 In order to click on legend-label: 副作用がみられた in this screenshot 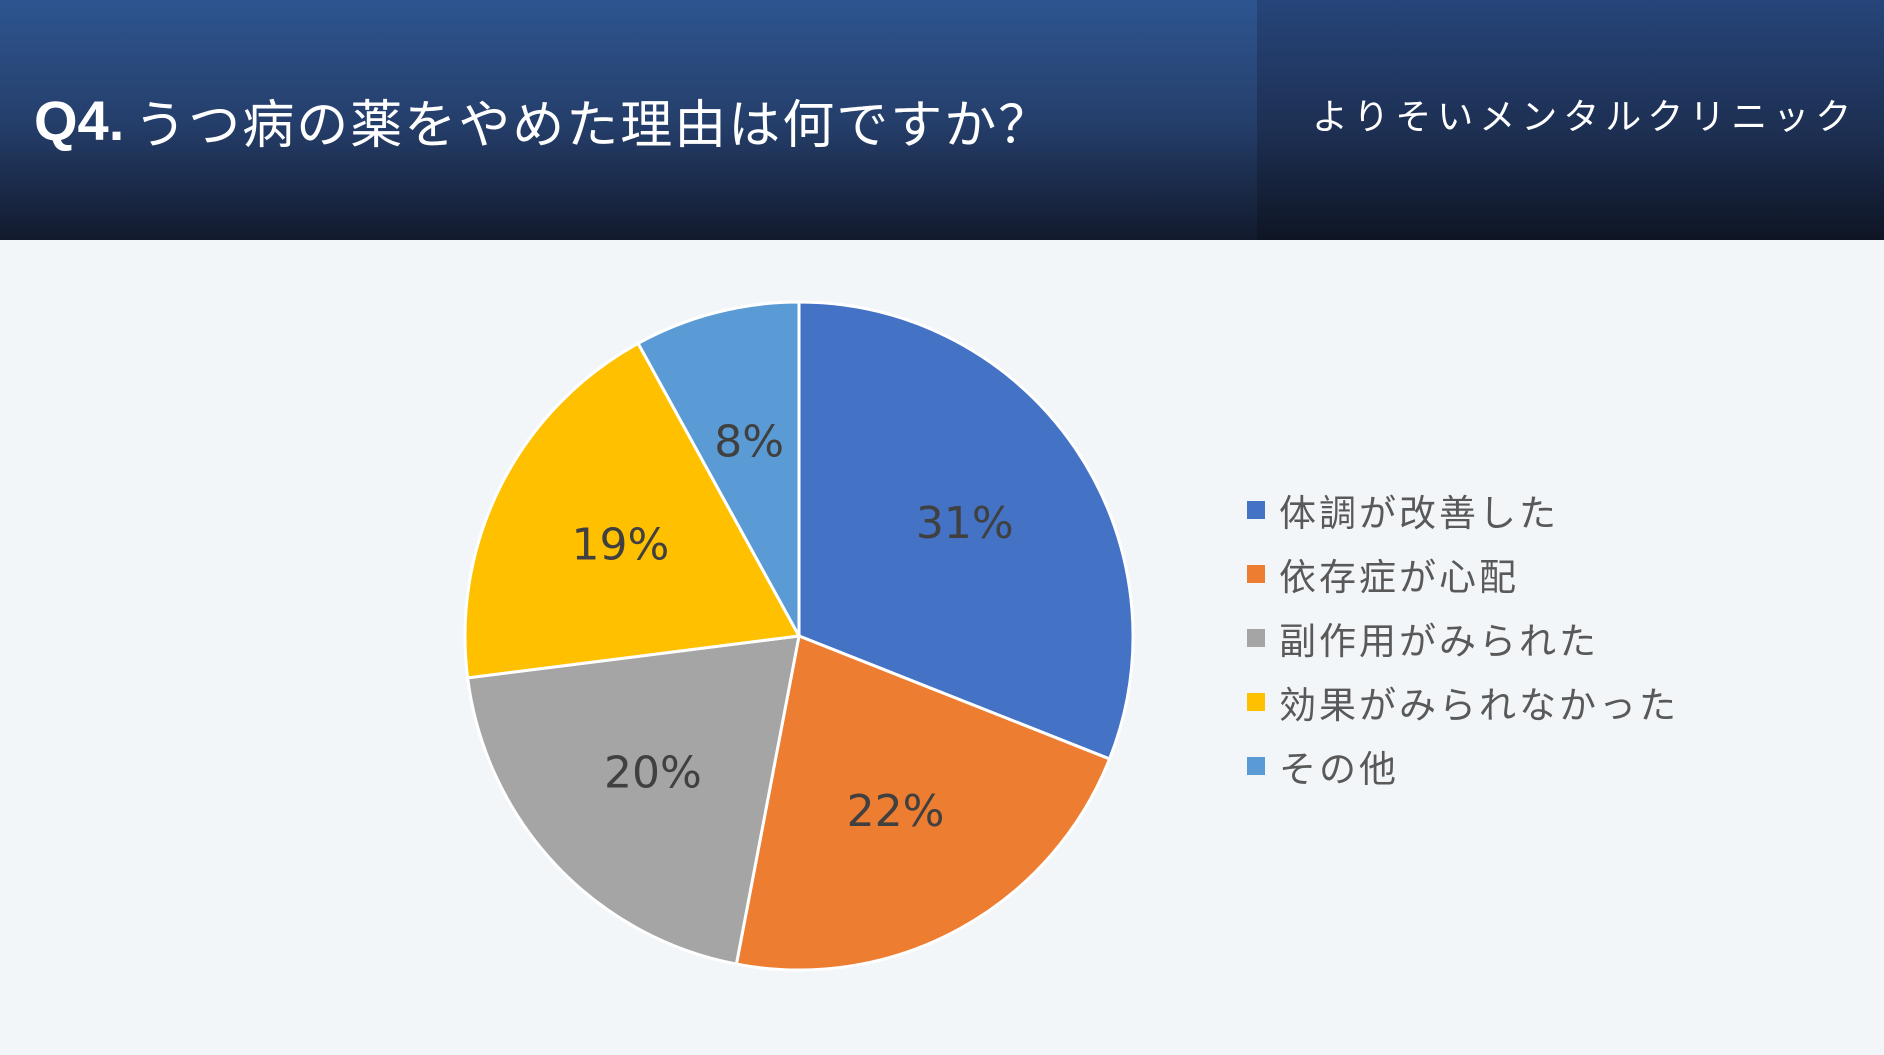, I will do `click(1439, 641)`.